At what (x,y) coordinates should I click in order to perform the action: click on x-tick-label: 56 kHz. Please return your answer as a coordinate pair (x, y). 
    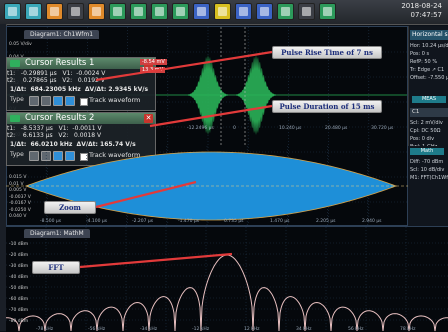
    Looking at the image, I should click on (356, 329).